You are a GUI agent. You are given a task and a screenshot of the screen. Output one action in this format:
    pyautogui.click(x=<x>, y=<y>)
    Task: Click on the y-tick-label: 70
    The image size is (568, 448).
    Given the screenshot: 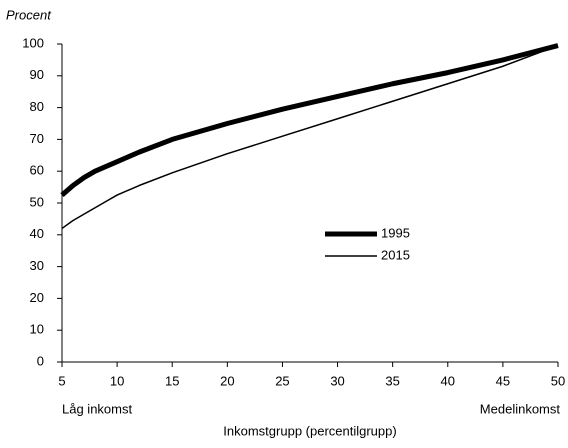 What is the action you would take?
    pyautogui.click(x=37, y=138)
    